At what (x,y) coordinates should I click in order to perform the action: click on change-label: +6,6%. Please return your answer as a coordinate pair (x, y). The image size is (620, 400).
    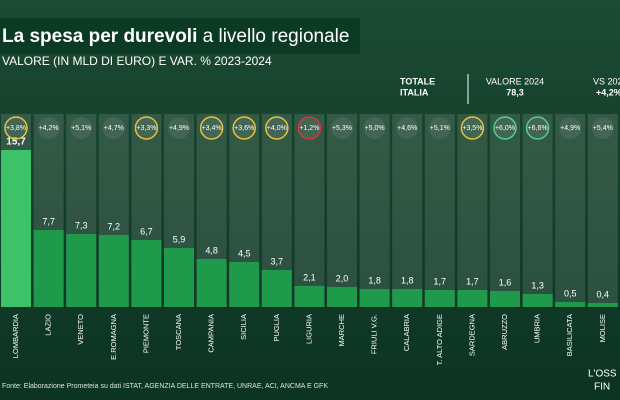
    Looking at the image, I should click on (538, 128).